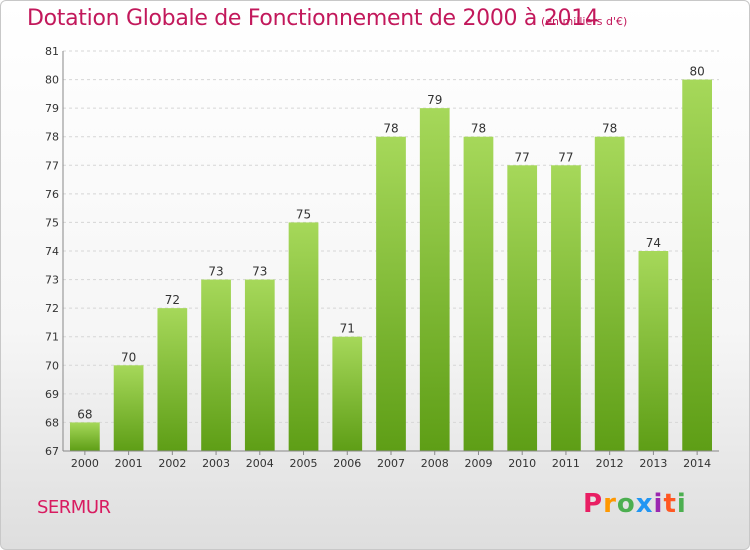  I want to click on value-label-2006: 71, so click(347, 329).